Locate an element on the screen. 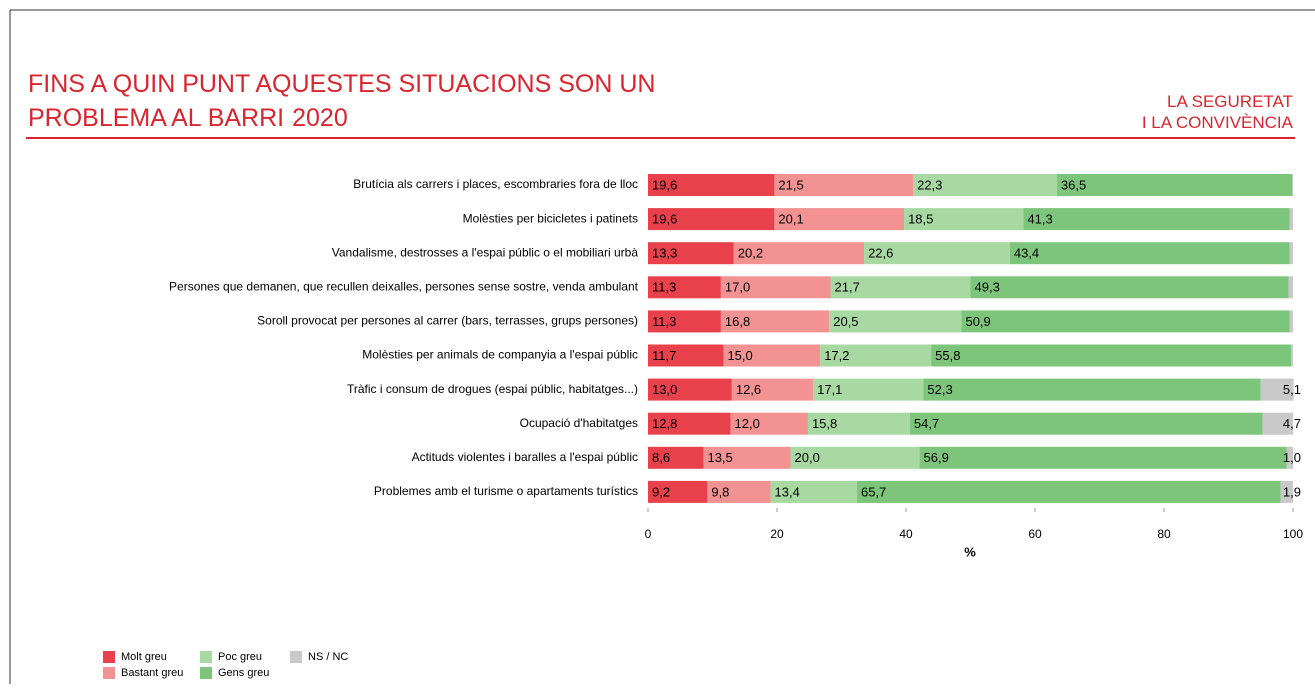  value-label: 17,2 is located at coordinates (836, 355).